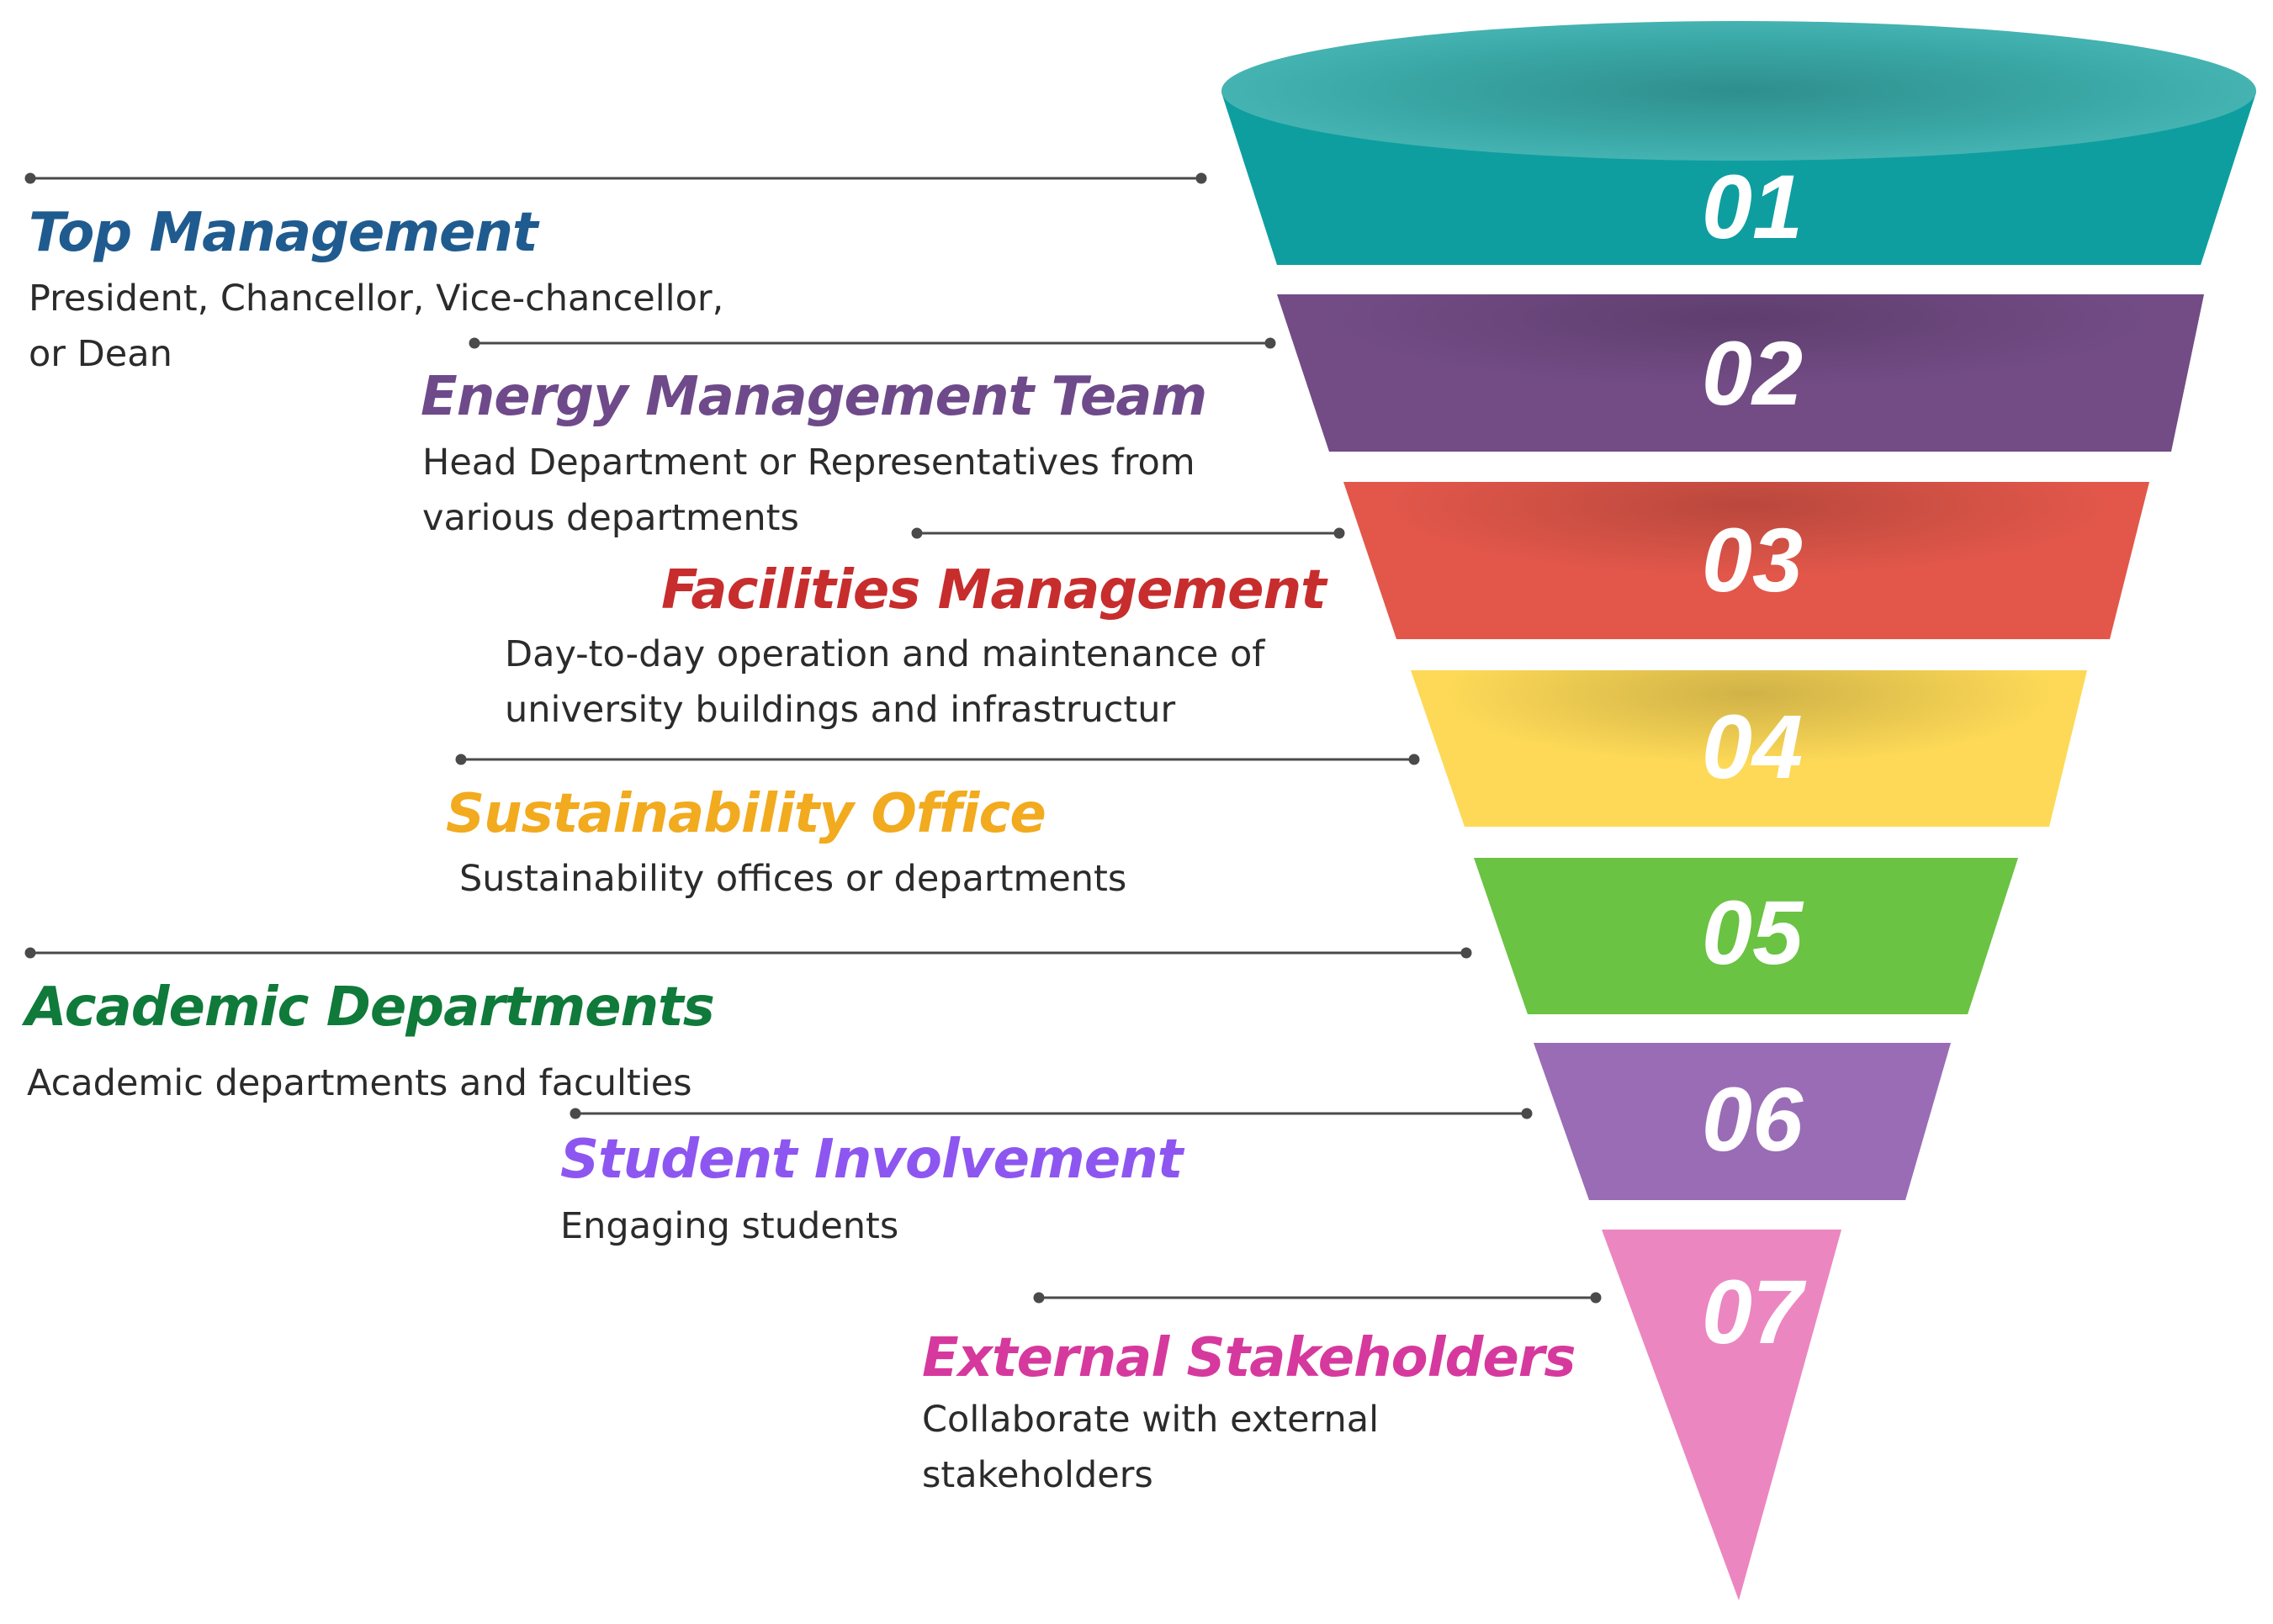 This screenshot has height=1624, width=2273. Describe the element at coordinates (1752, 746) in the screenshot. I see `stage-number-04: 04` at that location.